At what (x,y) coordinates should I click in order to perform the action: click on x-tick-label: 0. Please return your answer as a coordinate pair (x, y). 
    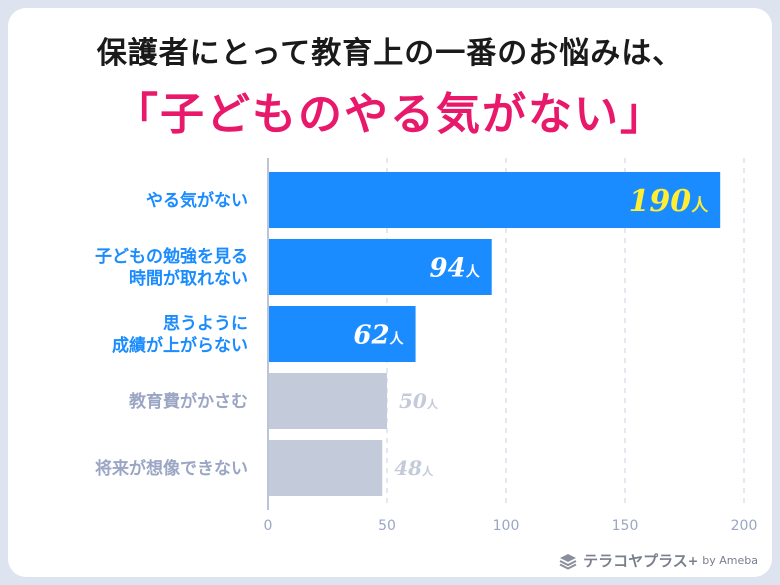
    Looking at the image, I should click on (268, 526).